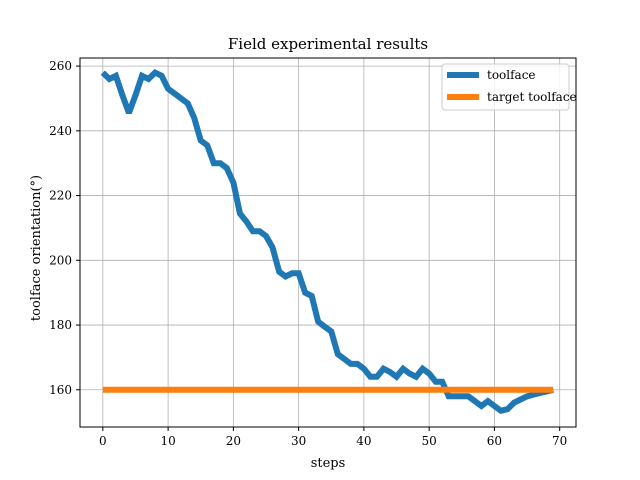  What do you see at coordinates (559, 441) in the screenshot?
I see `x-tick-label: 70` at bounding box center [559, 441].